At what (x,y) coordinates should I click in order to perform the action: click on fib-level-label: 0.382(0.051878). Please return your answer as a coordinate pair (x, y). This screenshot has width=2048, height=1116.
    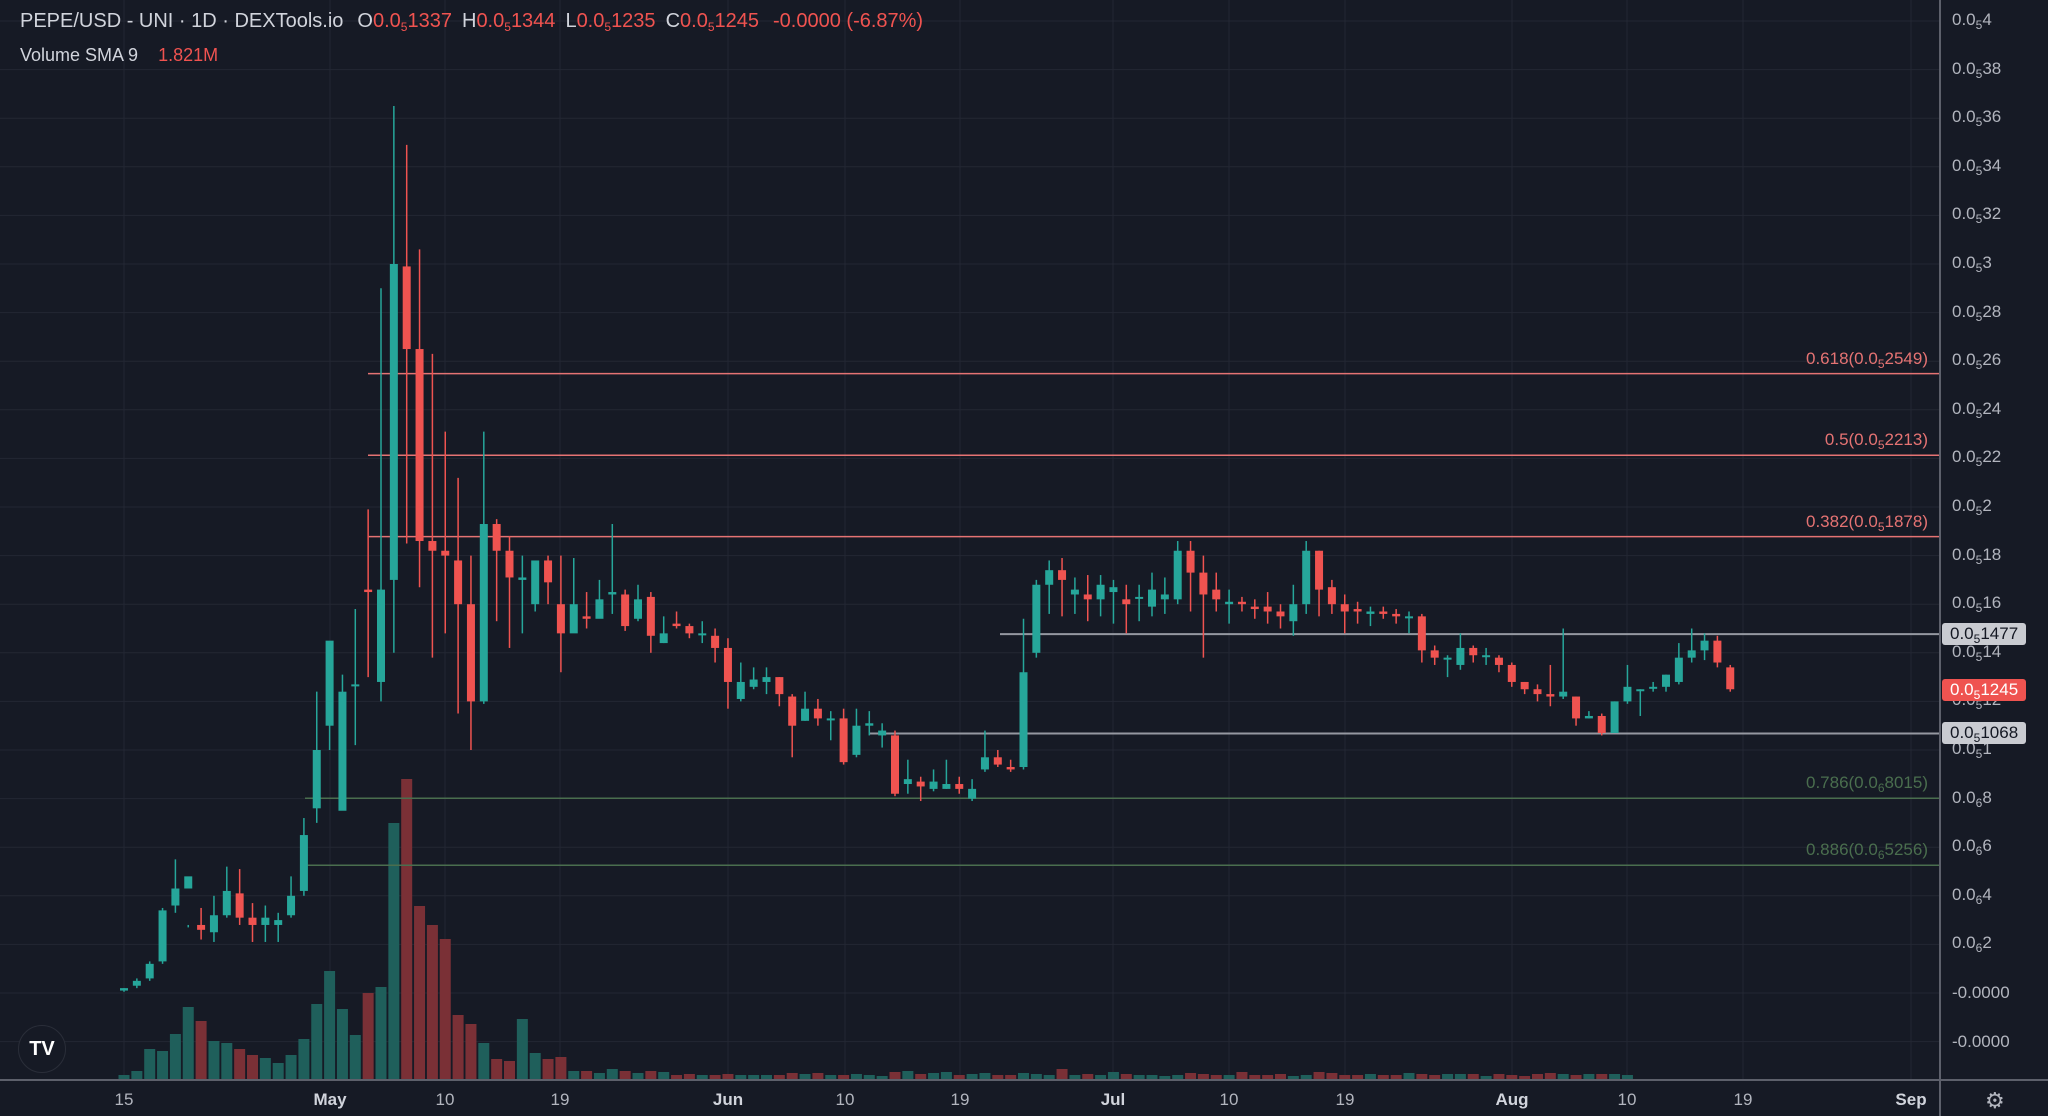
    Looking at the image, I should click on (1866, 522).